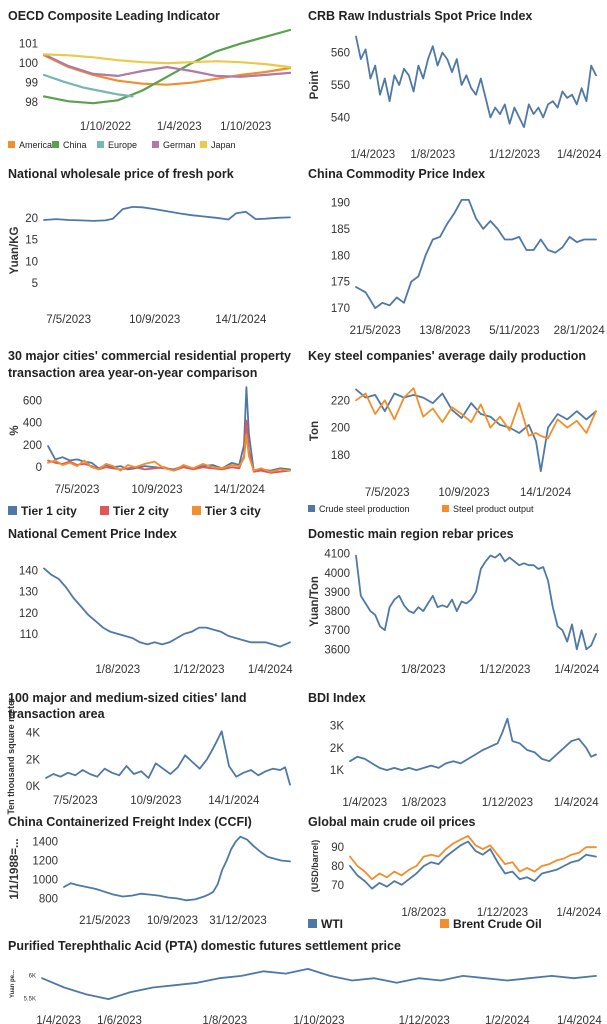 The width and height of the screenshot is (607, 1024). What do you see at coordinates (167, 61) in the screenshot?
I see `series-line-japan` at bounding box center [167, 61].